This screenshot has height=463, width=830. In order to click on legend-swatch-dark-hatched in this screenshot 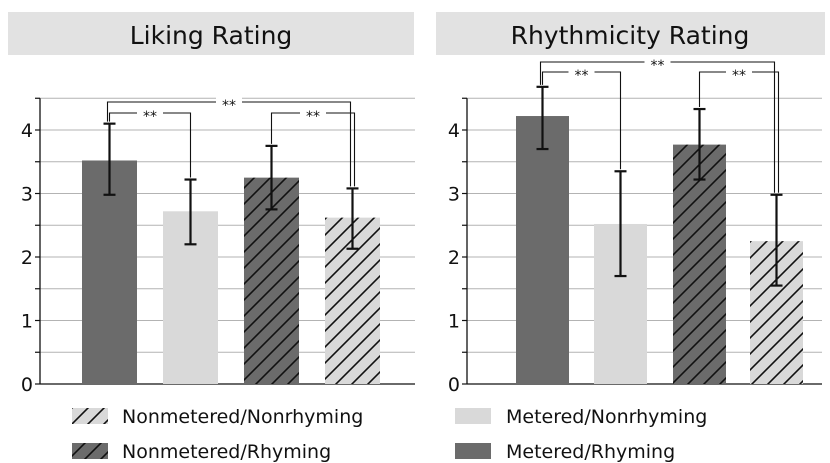, I will do `click(90, 451)`.